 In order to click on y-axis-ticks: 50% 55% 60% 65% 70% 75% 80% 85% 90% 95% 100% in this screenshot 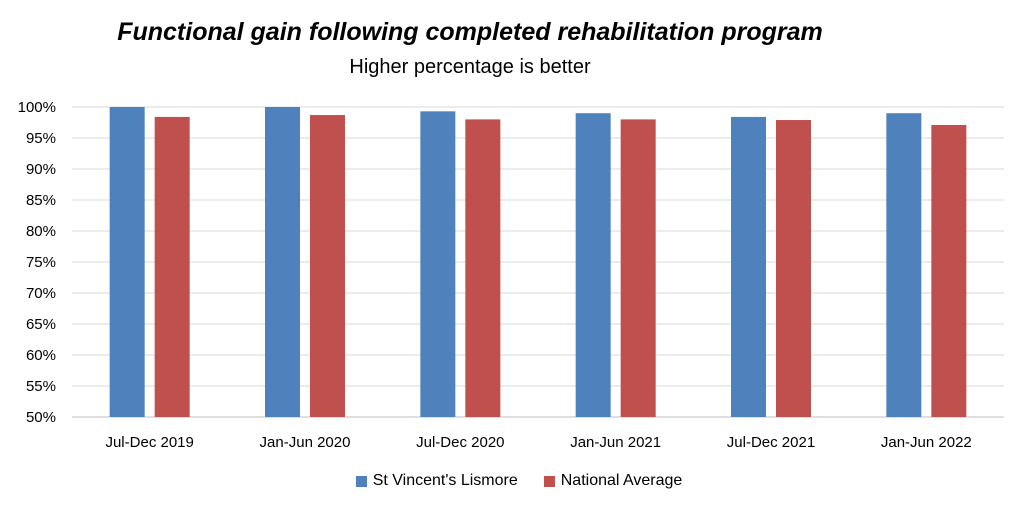, I will do `click(37, 262)`.